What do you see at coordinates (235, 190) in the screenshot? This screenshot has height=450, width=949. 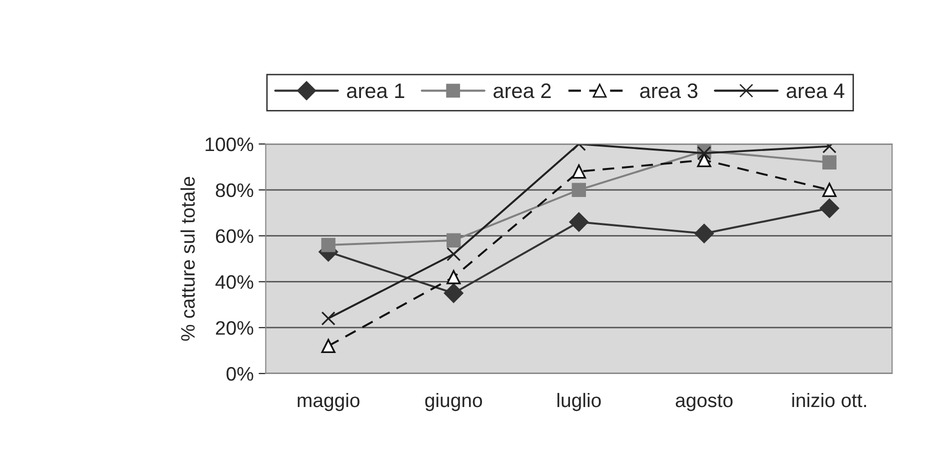 I see `y-tick-label: 80%` at bounding box center [235, 190].